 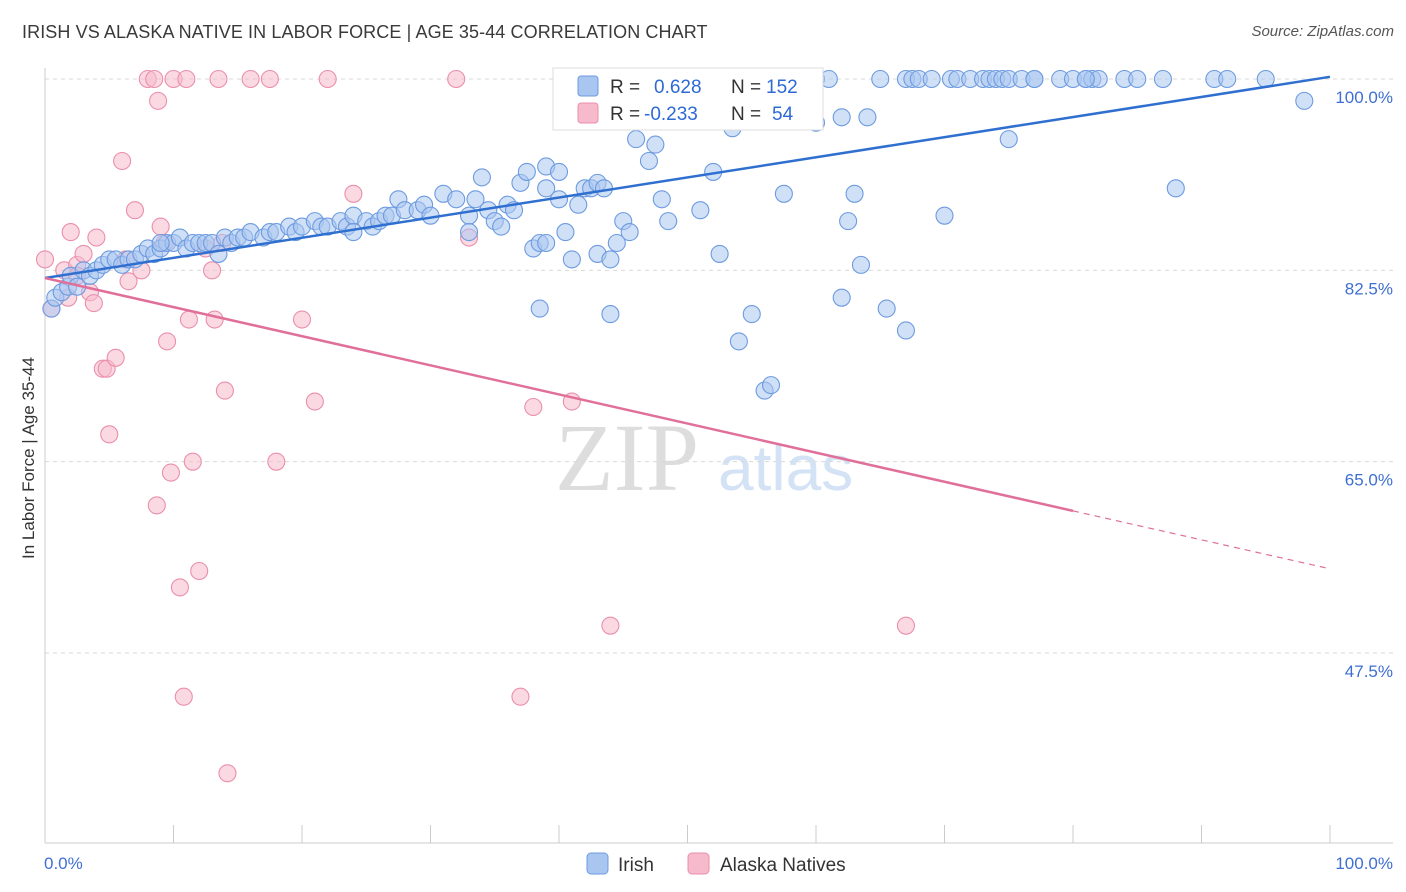 I want to click on x-tick-label-min: 0.0%, so click(x=63, y=863).